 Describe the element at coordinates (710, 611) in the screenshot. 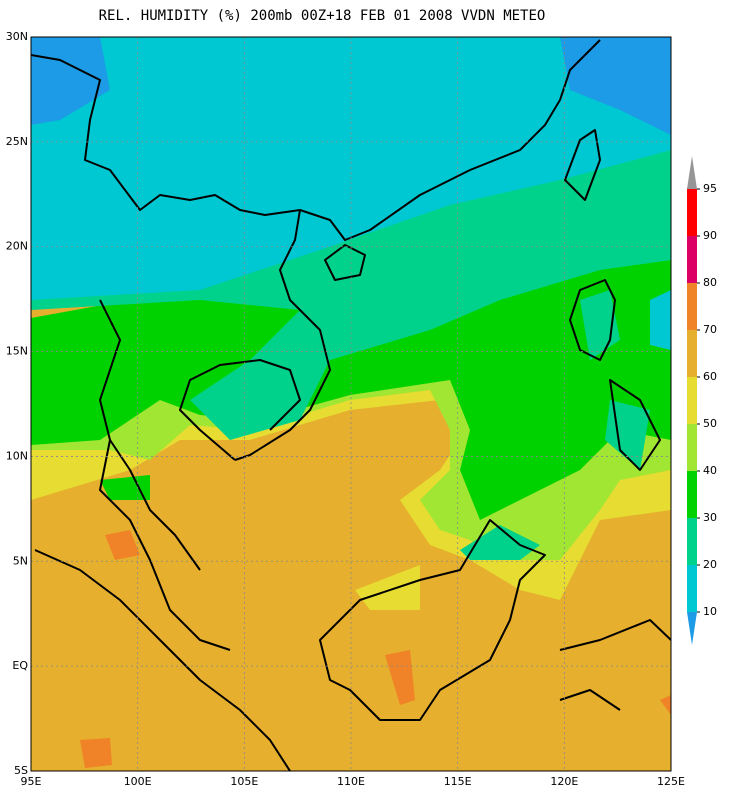

I see `colorbar-label: 10` at that location.